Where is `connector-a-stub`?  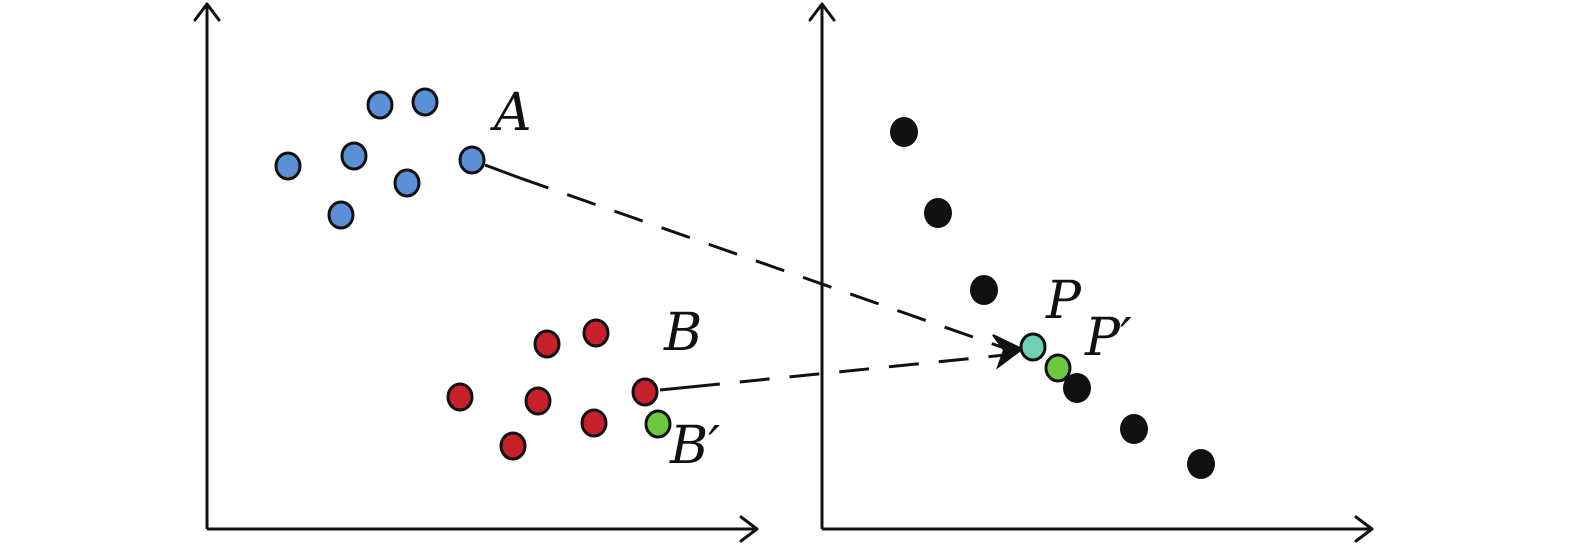 connector-a-stub is located at coordinates (502, 171).